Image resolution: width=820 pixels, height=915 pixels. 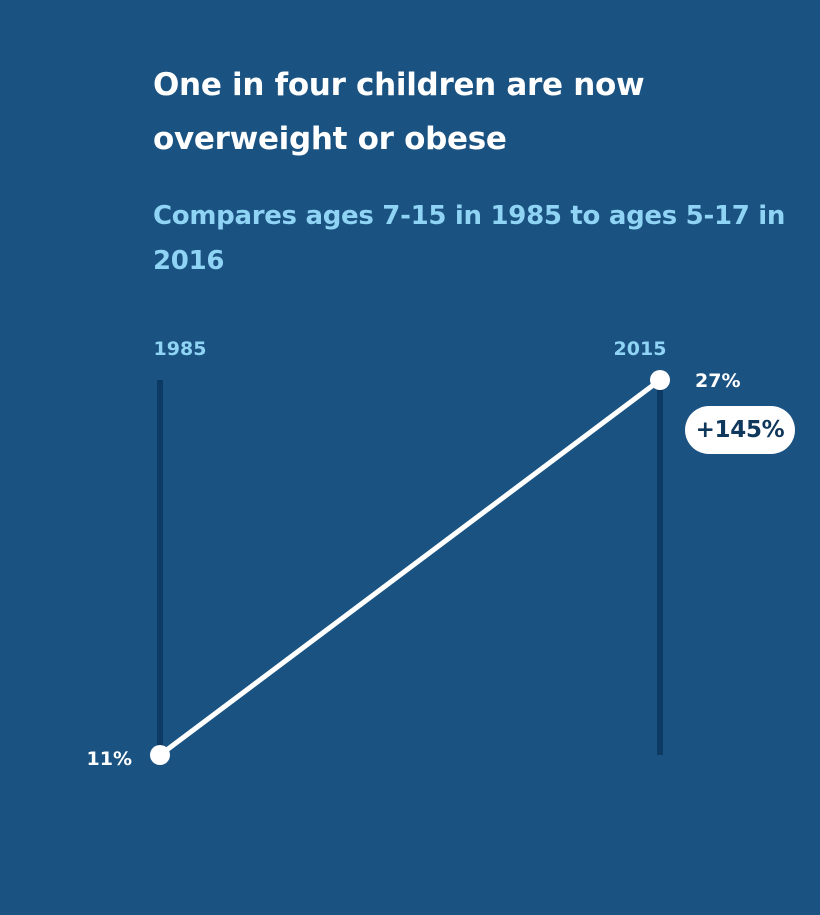 What do you see at coordinates (717, 381) in the screenshot?
I see `value-label-2015: 27%` at bounding box center [717, 381].